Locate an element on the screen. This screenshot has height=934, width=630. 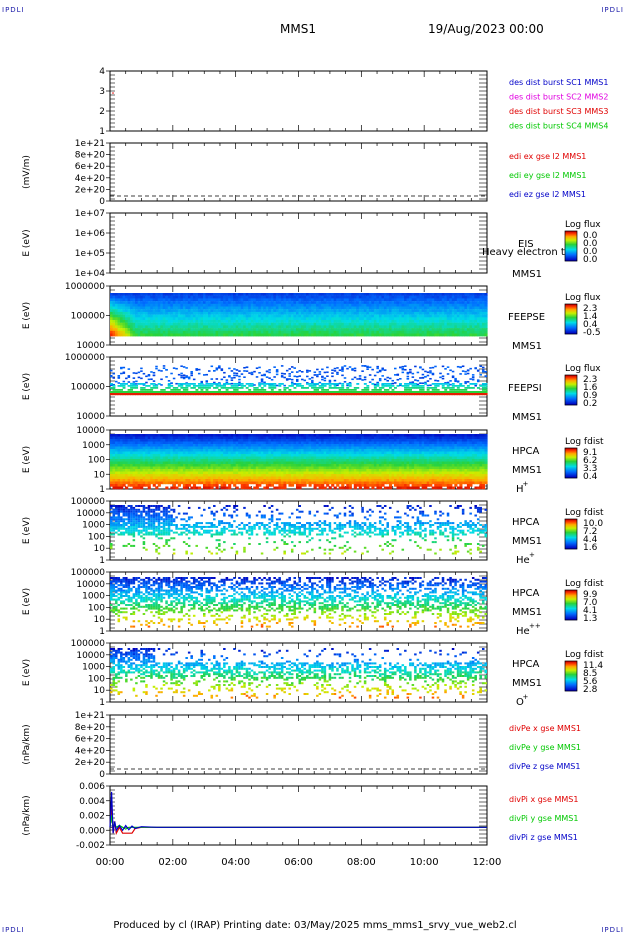
feepsi-colorbar-band is located at coordinates (571, 376).